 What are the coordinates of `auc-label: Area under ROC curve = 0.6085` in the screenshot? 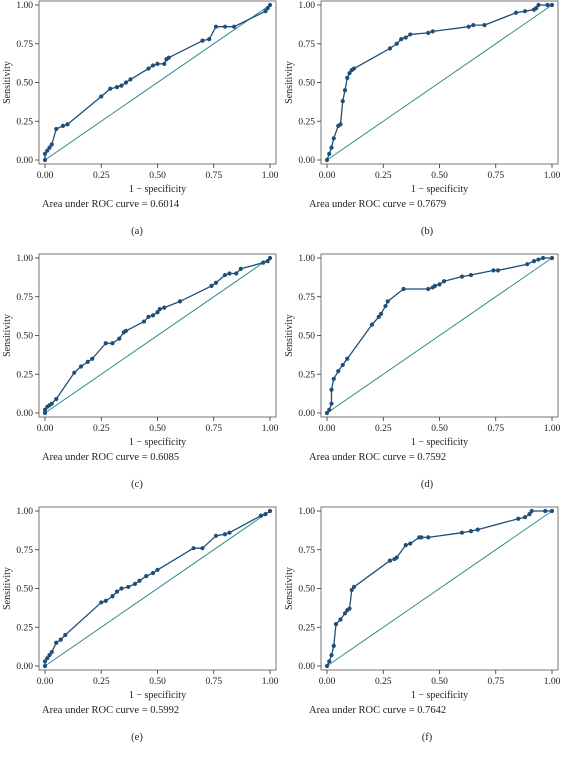 It's located at (111, 457).